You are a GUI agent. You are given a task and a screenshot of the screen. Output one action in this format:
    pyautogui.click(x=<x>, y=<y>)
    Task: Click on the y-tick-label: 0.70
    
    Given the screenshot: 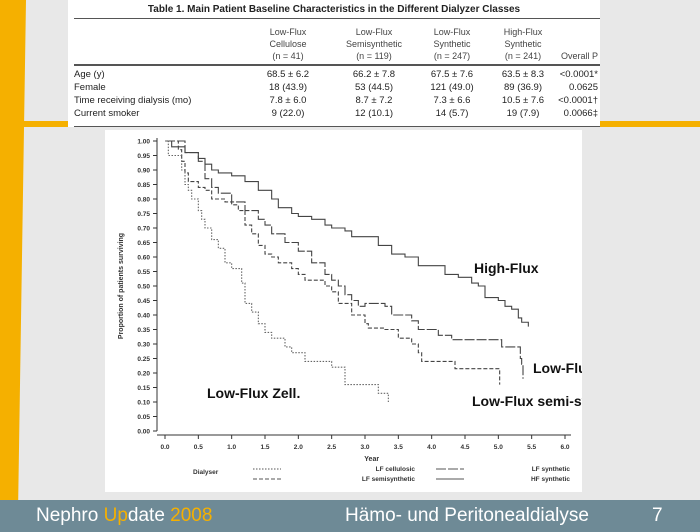 What is the action you would take?
    pyautogui.click(x=143, y=229)
    